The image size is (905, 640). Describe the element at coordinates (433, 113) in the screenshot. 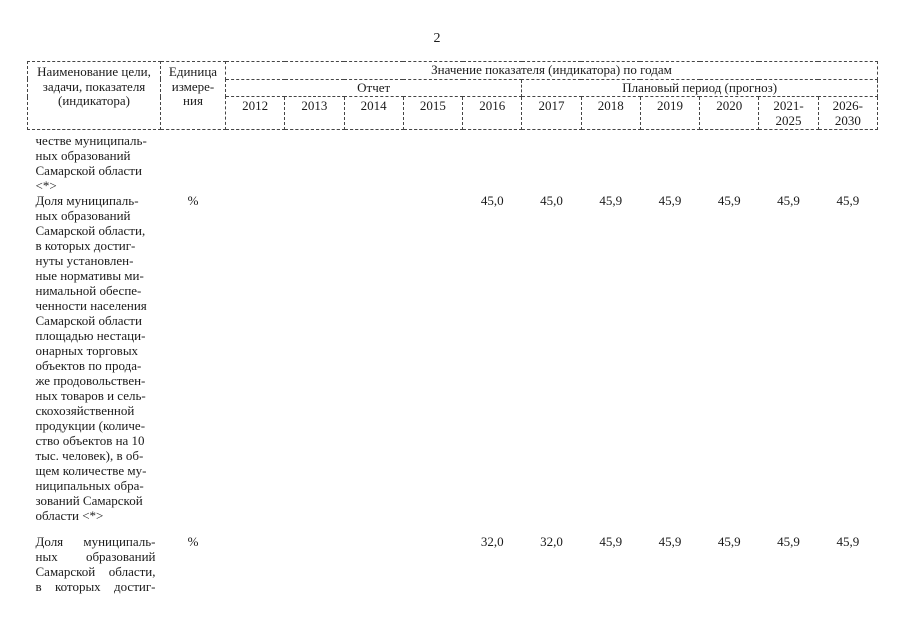

I see `col-header-year-2015: 2015` at that location.